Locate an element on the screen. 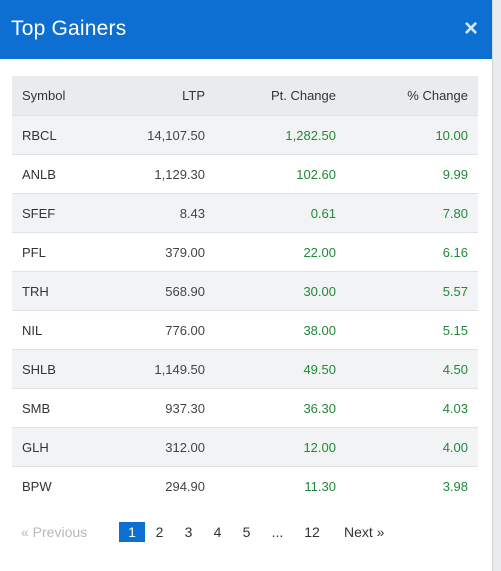 This screenshot has height=571, width=501. previous-page-button: « Previous is located at coordinates (54, 532).